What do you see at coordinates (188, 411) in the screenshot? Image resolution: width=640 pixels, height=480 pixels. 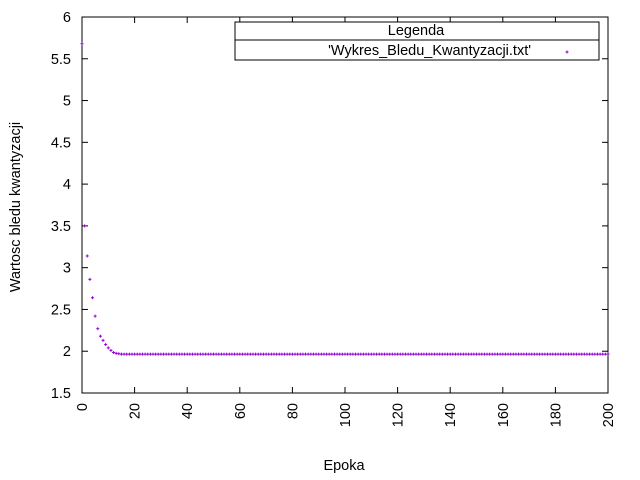 I see `x-tick-label: 40` at bounding box center [188, 411].